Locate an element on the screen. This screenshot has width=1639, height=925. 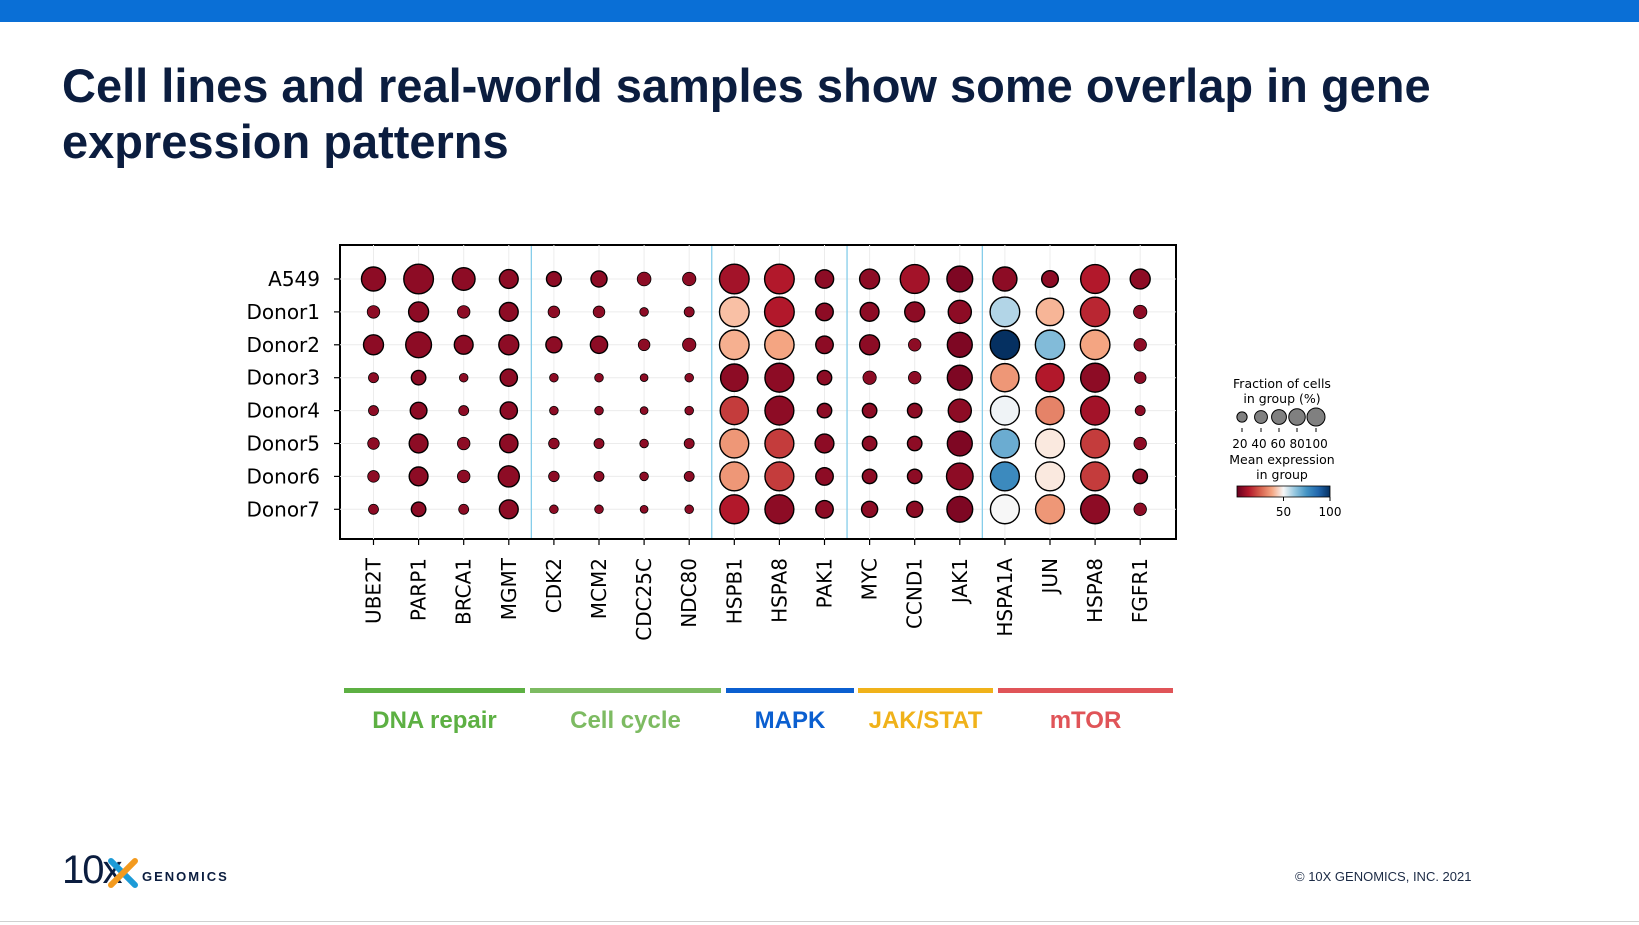
dot-donor4-ube2t is located at coordinates (373, 411).